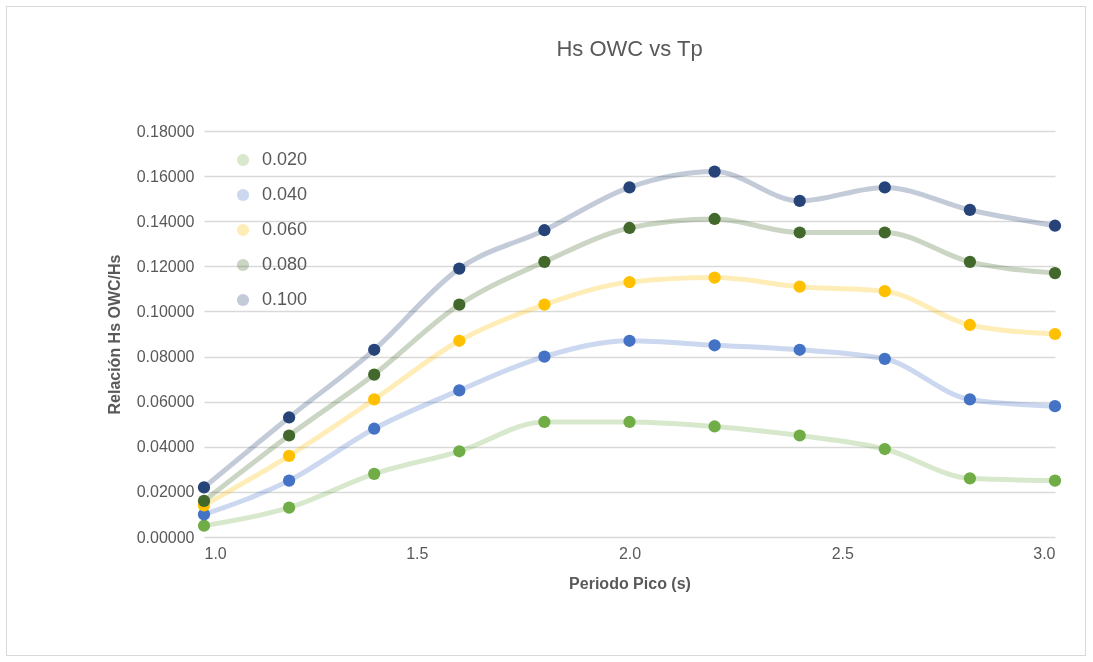 The image size is (1093, 662). Describe the element at coordinates (215, 553) in the screenshot. I see `x-tick-label: 1.0` at that location.